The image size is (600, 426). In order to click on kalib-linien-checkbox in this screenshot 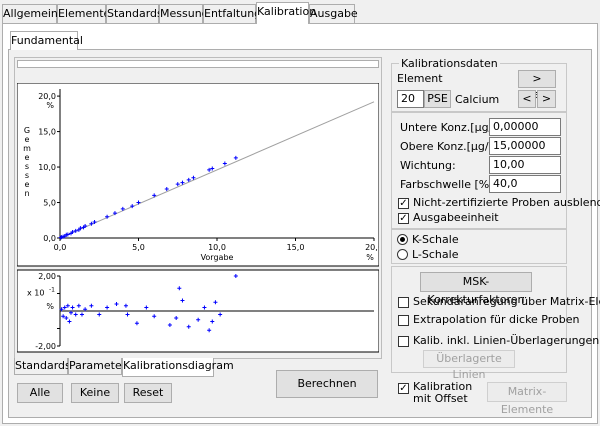, I will do `click(403, 341)`.